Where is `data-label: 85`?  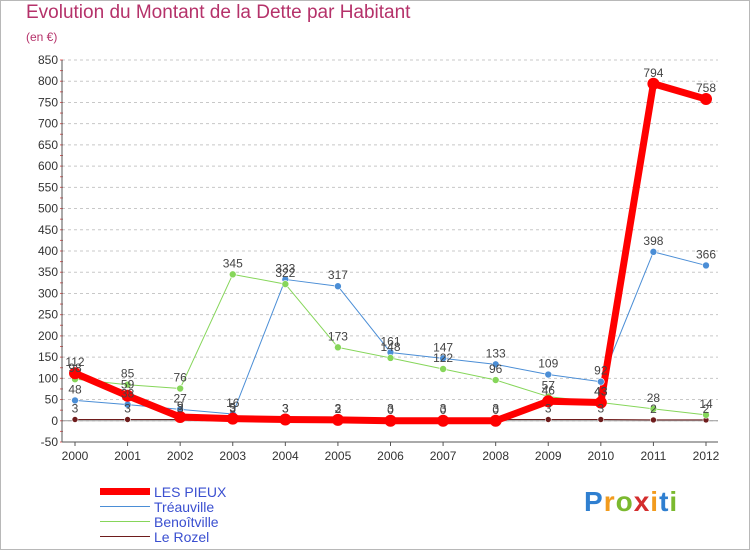
data-label: 85 is located at coordinates (128, 374).